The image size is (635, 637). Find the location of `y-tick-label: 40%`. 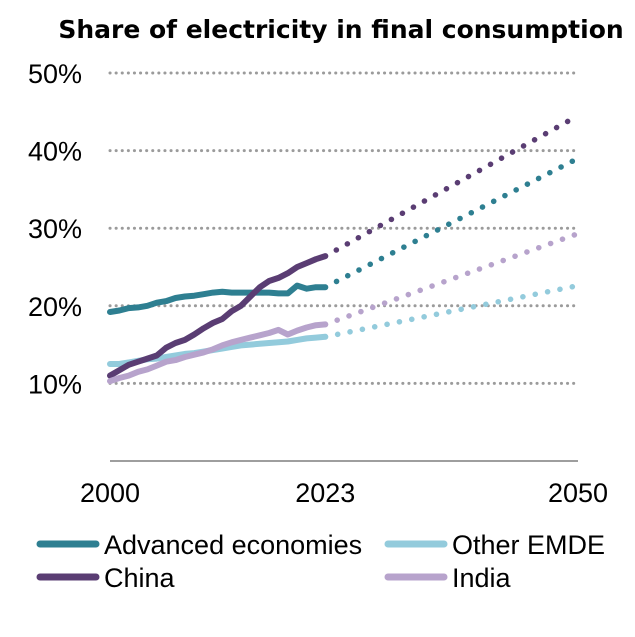

y-tick-label: 40% is located at coordinates (55, 152).